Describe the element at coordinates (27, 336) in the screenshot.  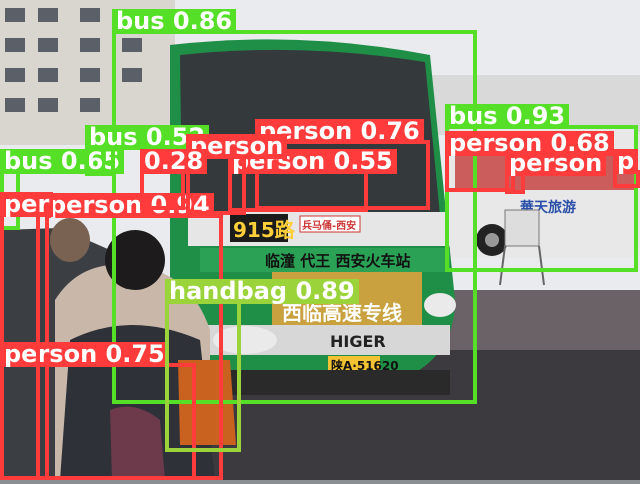
I see `detection-box-person: per` at that location.